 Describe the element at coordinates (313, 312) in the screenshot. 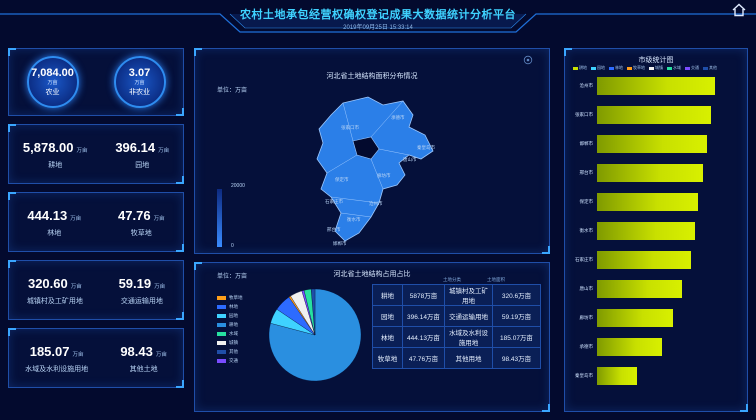

I see `pie-slice` at that location.